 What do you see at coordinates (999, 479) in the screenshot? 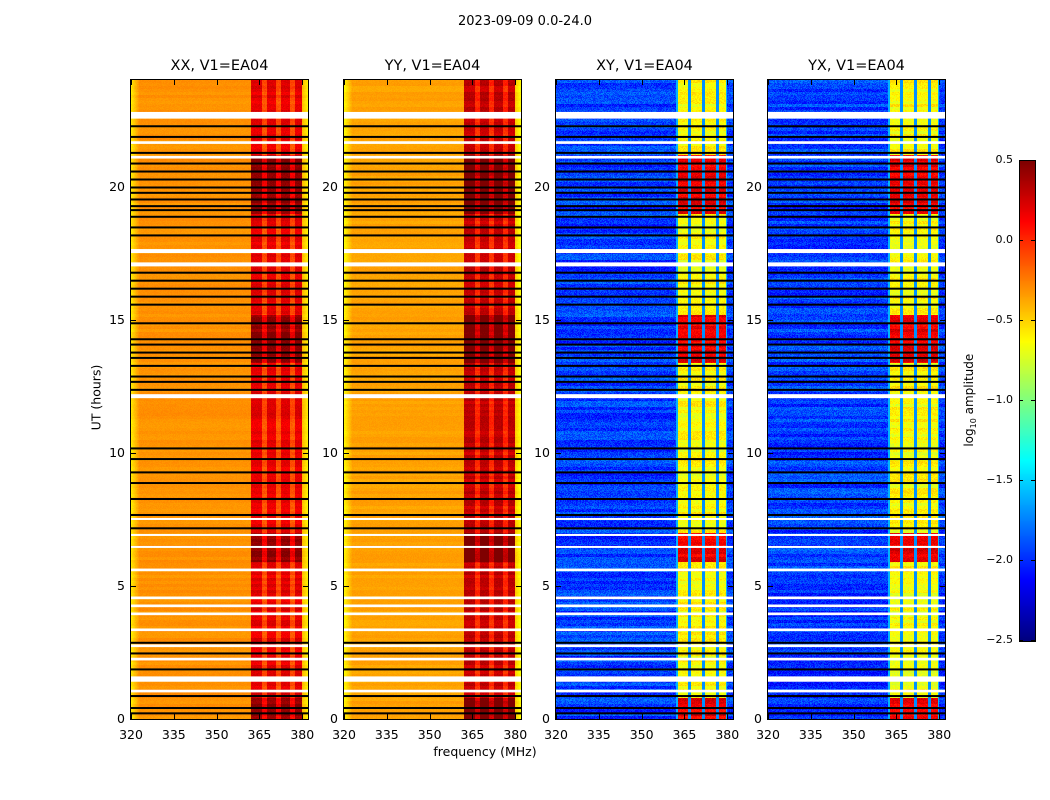
I see `colorbar-tick-label: −1.5` at bounding box center [999, 479].